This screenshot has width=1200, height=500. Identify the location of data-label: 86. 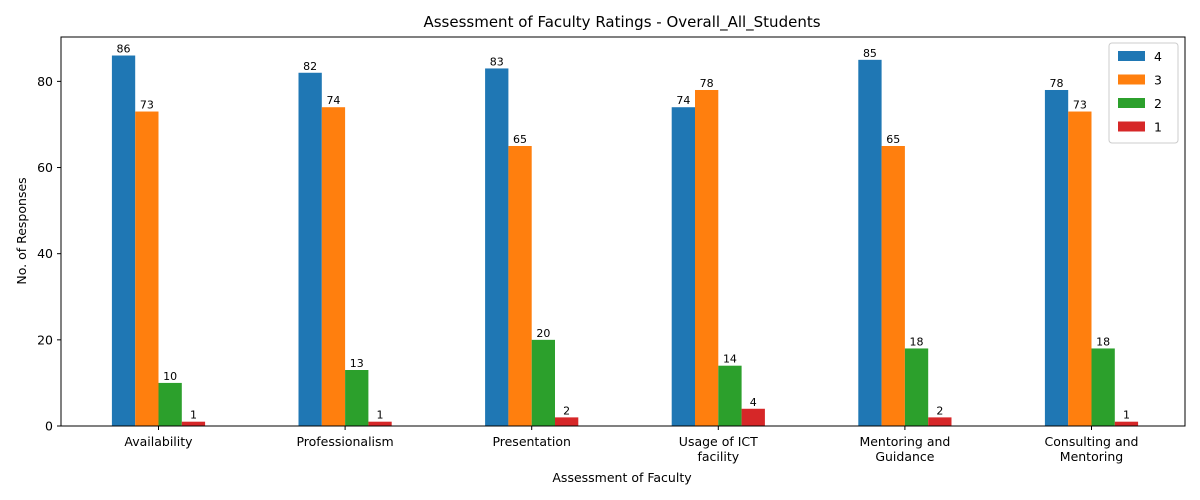
(124, 49).